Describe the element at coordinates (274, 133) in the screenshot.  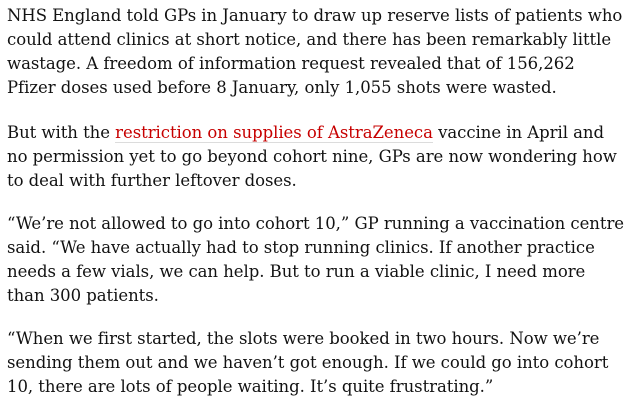
I see `astrazeneca-restriction-link: restriction on supplies of AstraZeneca` at that location.